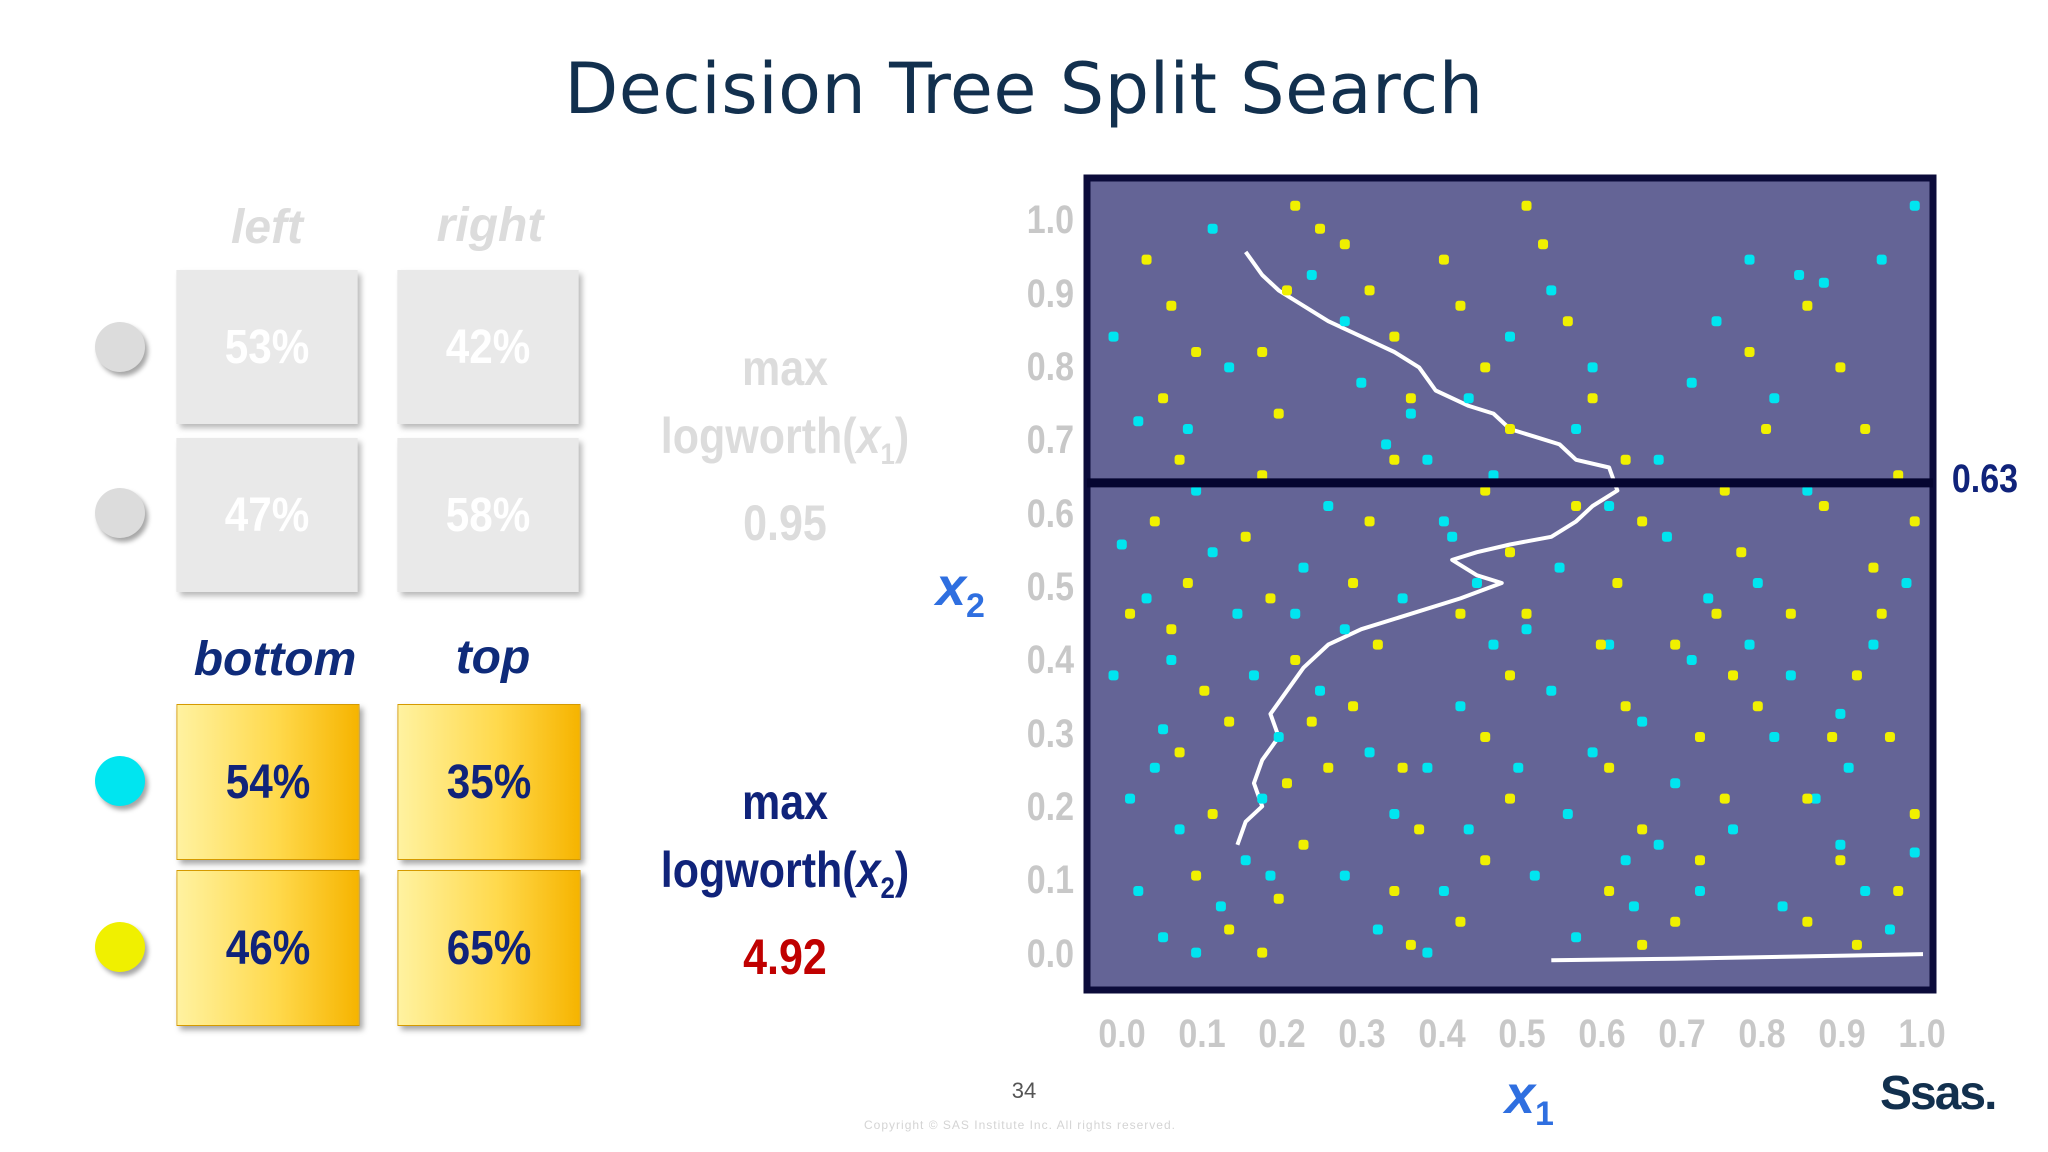 The image size is (2048, 1152). Describe the element at coordinates (1682, 1034) in the screenshot. I see `x-tick-0.7: 0.7` at that location.